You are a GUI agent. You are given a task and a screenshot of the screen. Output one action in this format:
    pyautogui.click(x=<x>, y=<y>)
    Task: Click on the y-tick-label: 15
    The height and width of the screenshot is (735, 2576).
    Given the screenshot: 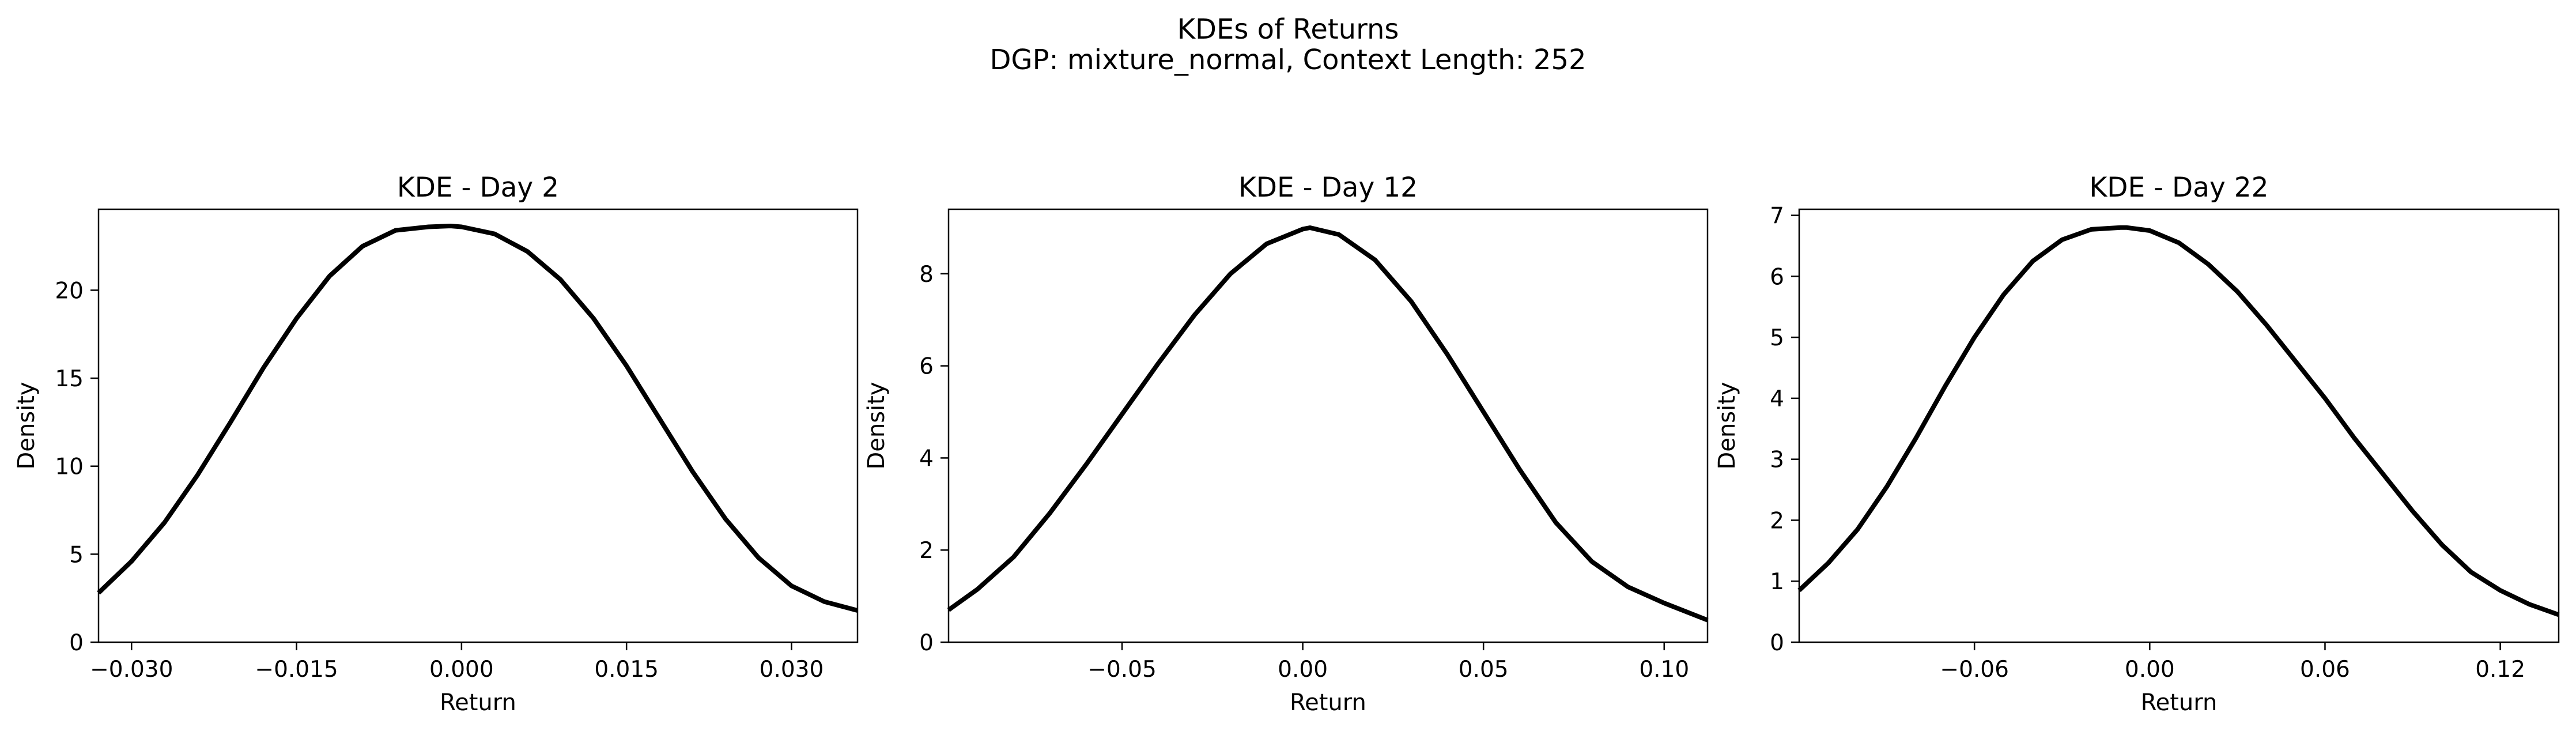 What is the action you would take?
    pyautogui.click(x=69, y=379)
    